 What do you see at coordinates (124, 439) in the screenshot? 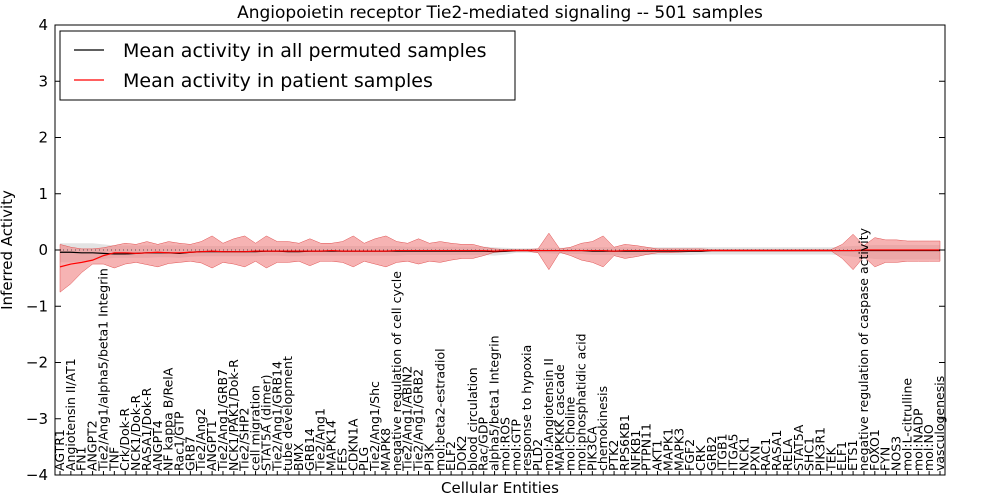
I see `x-tick-label: Crk/Dok-R` at bounding box center [124, 439].